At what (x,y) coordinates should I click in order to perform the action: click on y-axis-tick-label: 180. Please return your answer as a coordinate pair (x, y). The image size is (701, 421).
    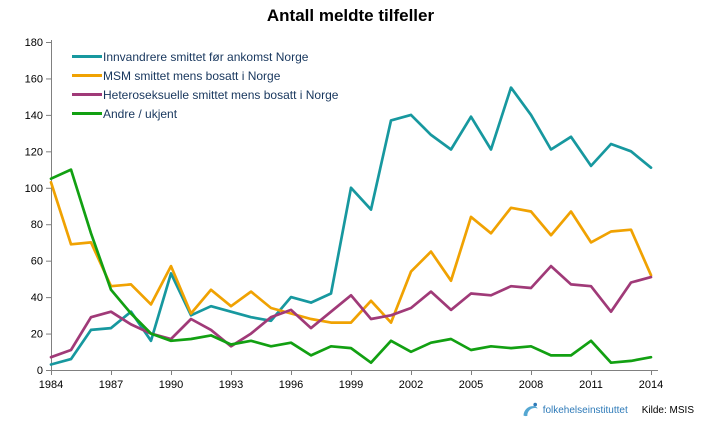
    Looking at the image, I should click on (34, 43).